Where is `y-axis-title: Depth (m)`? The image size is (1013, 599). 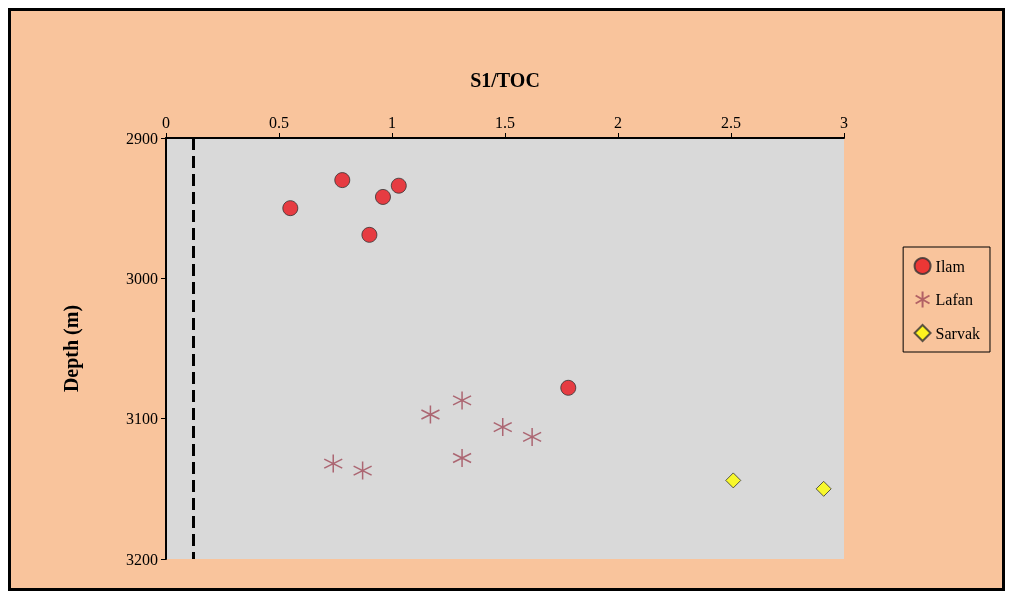 y-axis-title: Depth (m) is located at coordinates (71, 348).